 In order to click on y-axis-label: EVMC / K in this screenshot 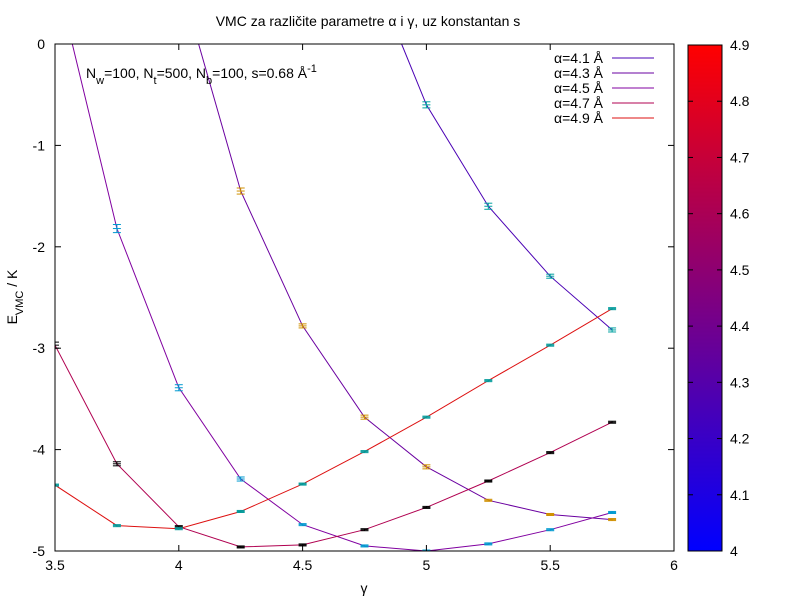, I will do `click(15, 296)`.